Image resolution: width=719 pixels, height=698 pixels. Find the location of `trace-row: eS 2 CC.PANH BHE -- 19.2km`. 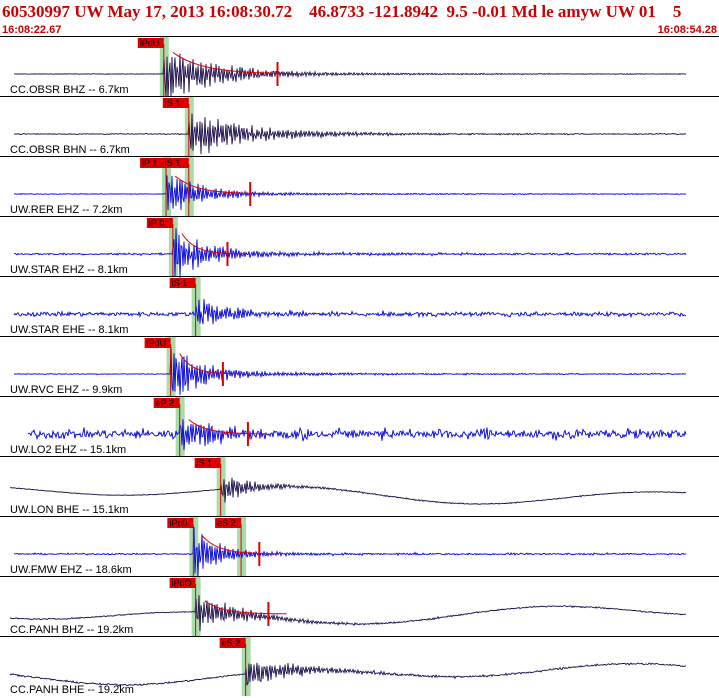

trace-row: eS 2 CC.PANH BHE -- 19.2km is located at coordinates (359, 666).